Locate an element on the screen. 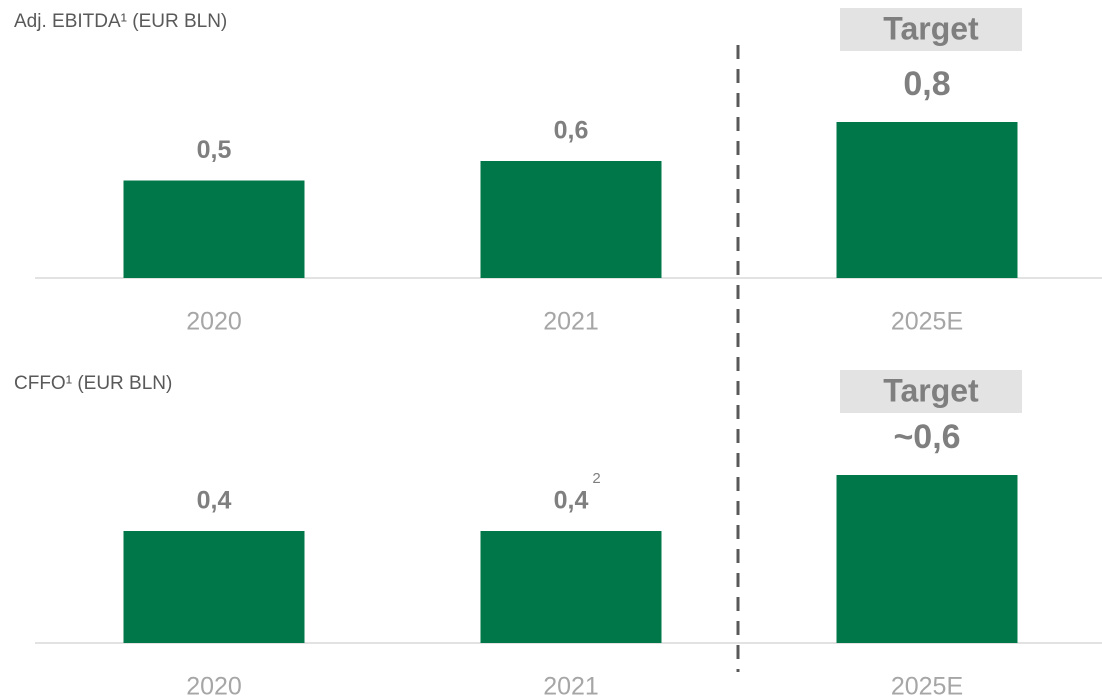 This screenshot has height=699, width=1102. value-label: 0,6 is located at coordinates (571, 131).